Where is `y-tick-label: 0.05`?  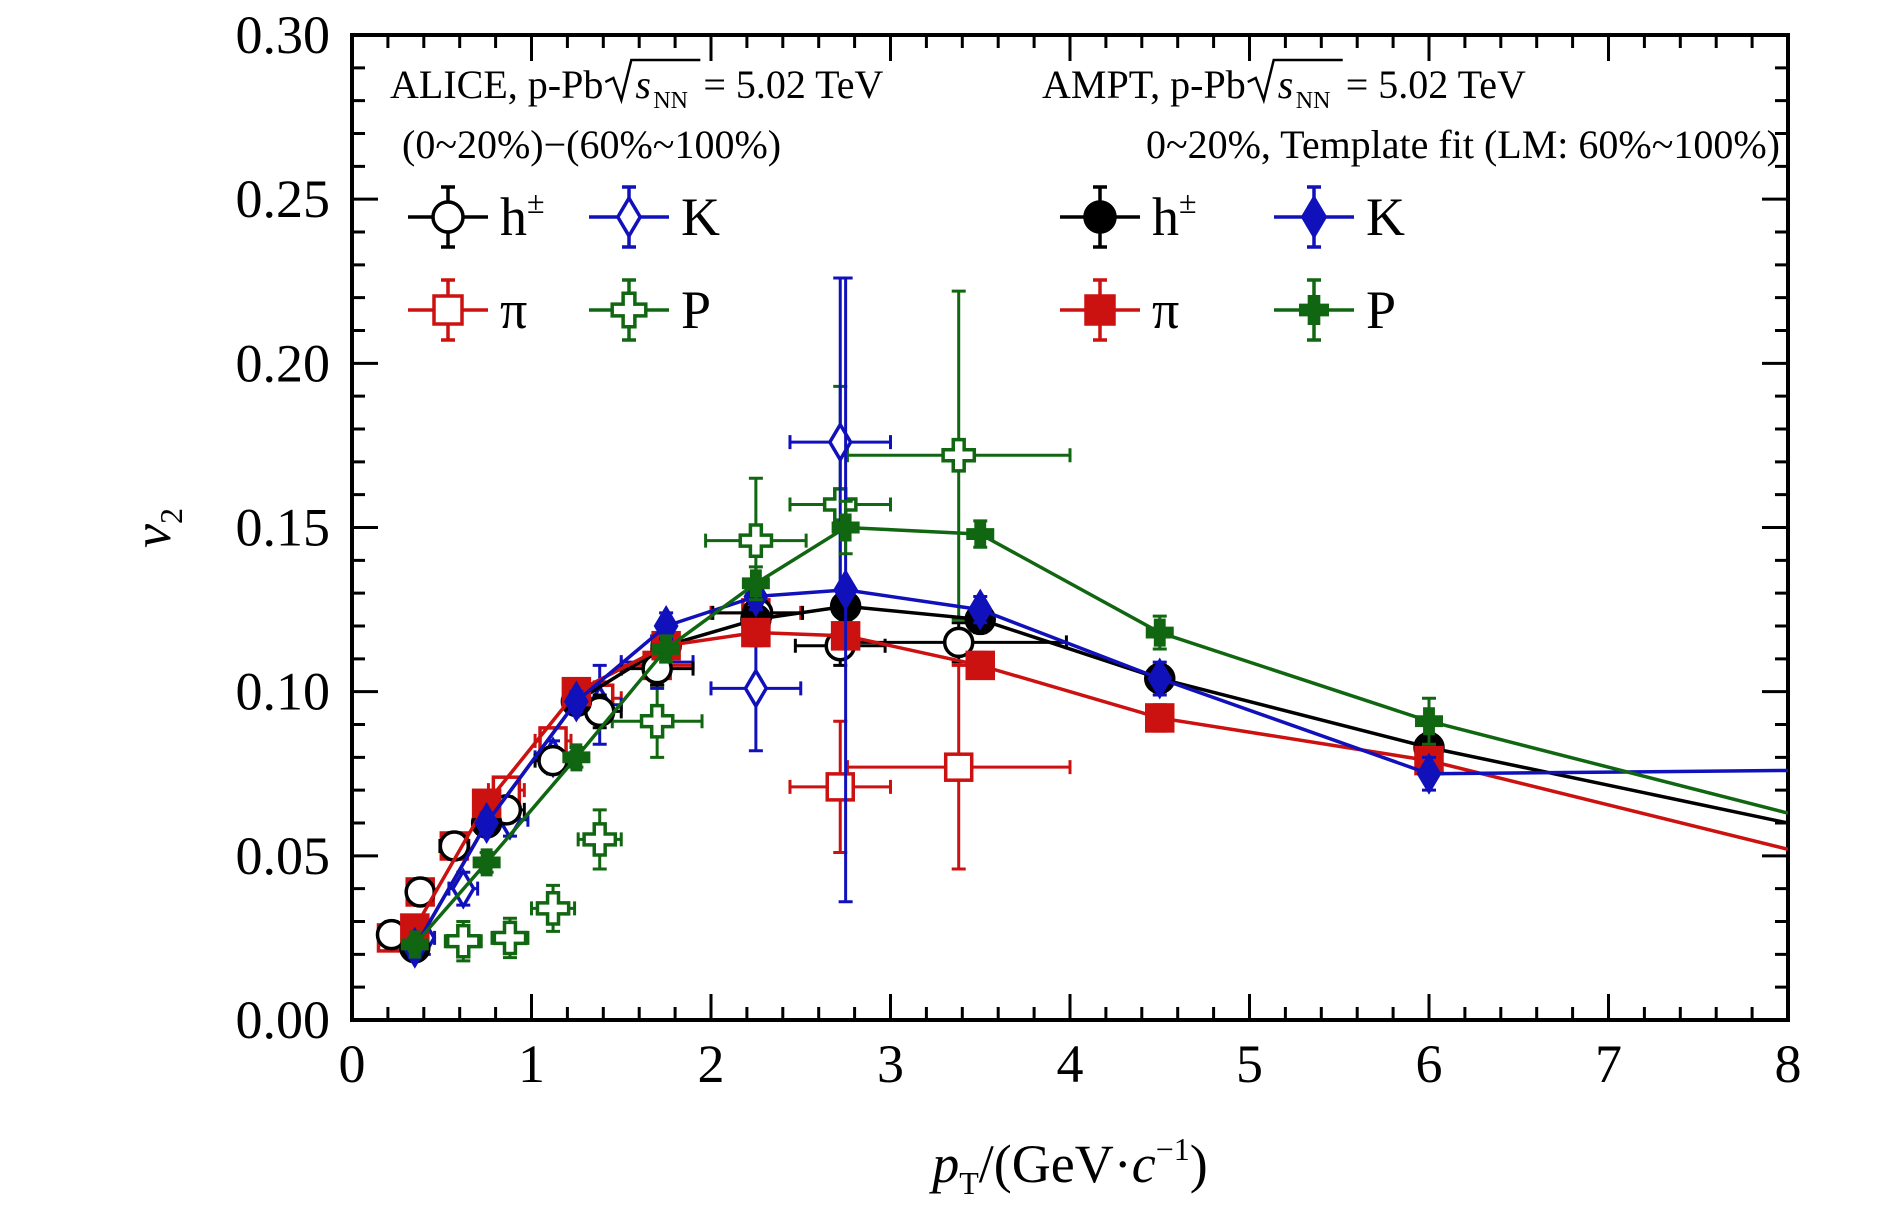 y-tick-label: 0.05 is located at coordinates (283, 856).